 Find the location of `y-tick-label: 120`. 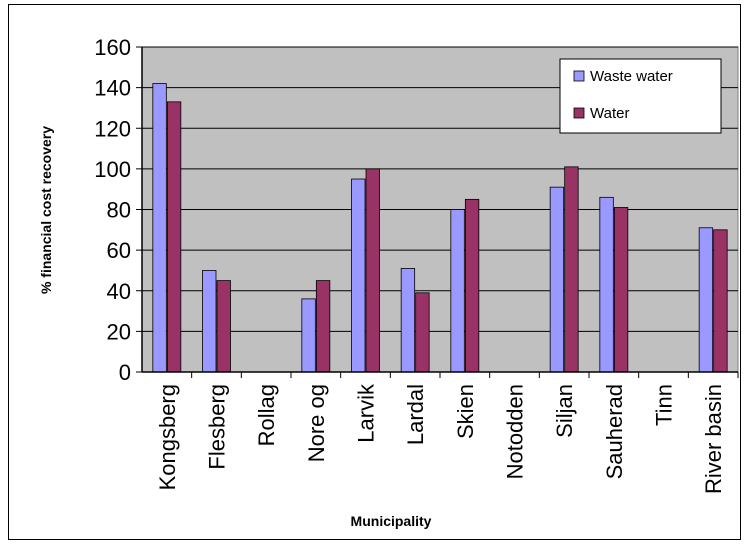

y-tick-label: 120 is located at coordinates (112, 128).